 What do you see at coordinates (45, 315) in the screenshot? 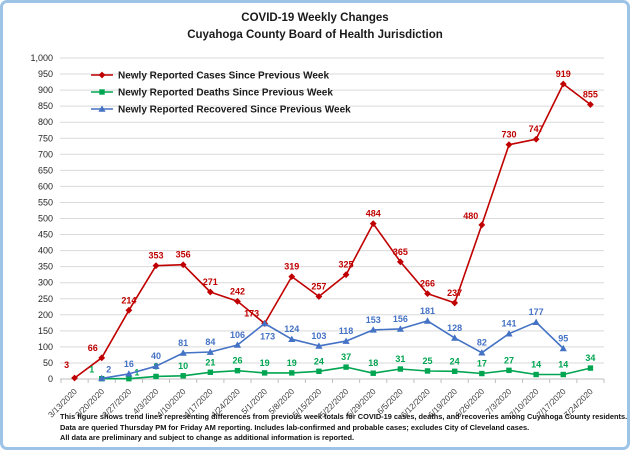
I see `y-axis-tick-label: 200` at bounding box center [45, 315].